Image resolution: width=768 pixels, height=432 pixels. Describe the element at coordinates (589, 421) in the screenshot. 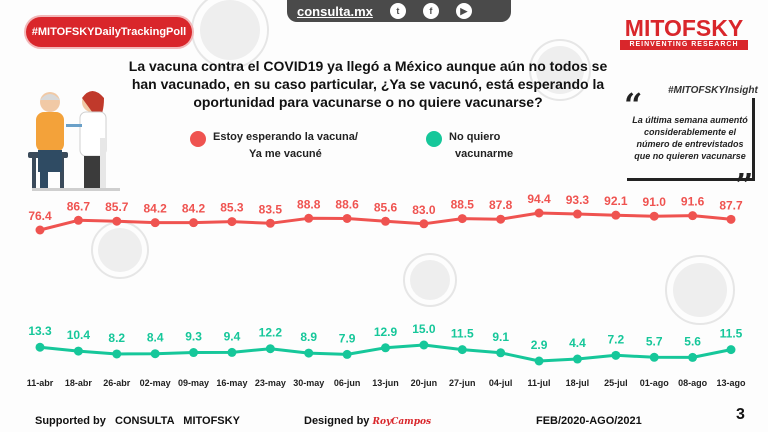

I see `footer-period: FEB/2020-AGO/2021` at that location.